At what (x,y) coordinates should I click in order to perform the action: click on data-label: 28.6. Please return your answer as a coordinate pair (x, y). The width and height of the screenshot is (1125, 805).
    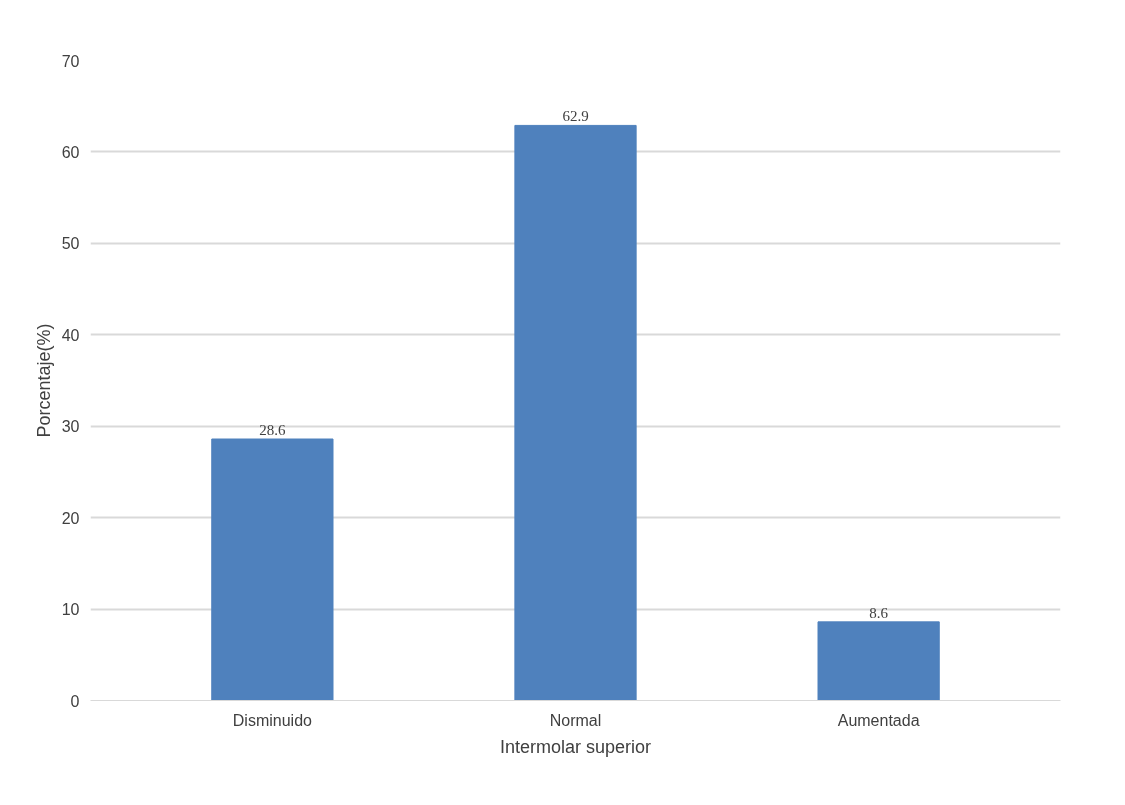
    Looking at the image, I should click on (272, 430).